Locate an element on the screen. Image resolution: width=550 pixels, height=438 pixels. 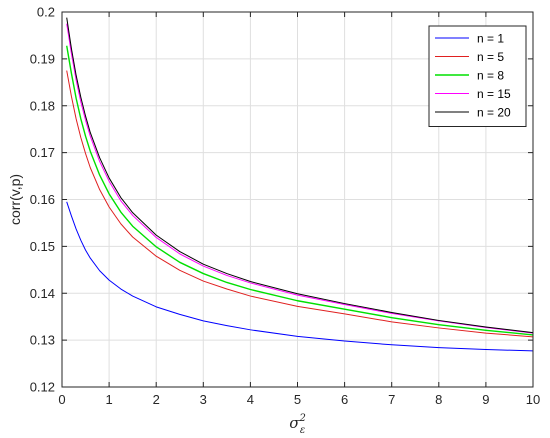
y-tick-label: 0.13 is located at coordinates (42, 340).